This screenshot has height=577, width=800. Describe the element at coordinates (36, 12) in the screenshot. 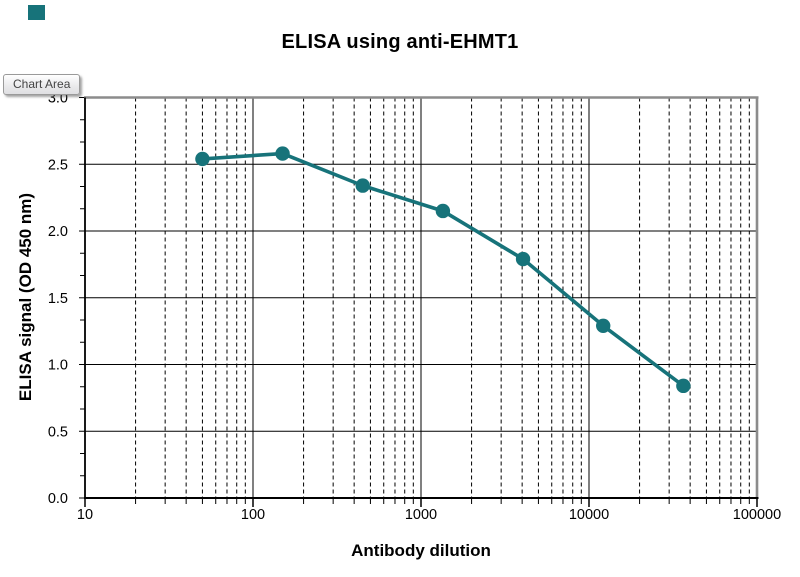

I see `color-swatch` at that location.